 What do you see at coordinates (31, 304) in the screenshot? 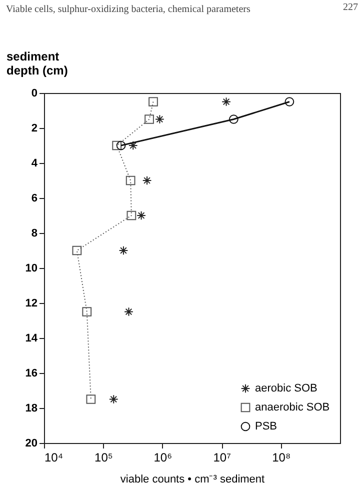
I see `y-tick-label: 12` at bounding box center [31, 304].